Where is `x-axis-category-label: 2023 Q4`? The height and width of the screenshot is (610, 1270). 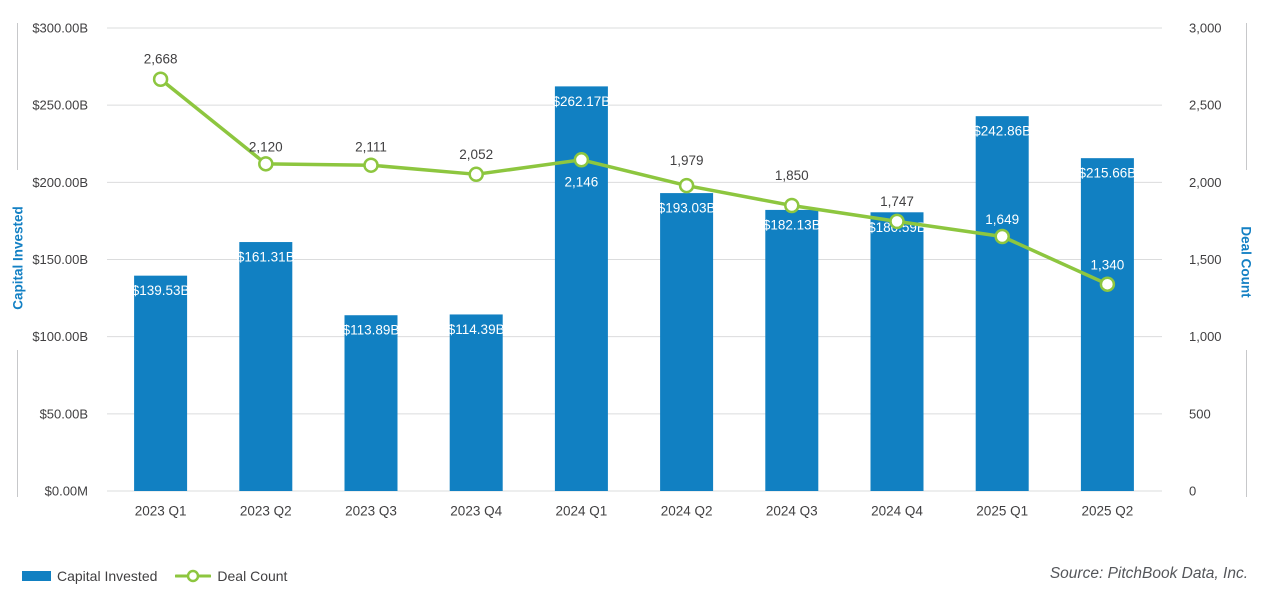
x-axis-category-label: 2023 Q4 is located at coordinates (476, 511).